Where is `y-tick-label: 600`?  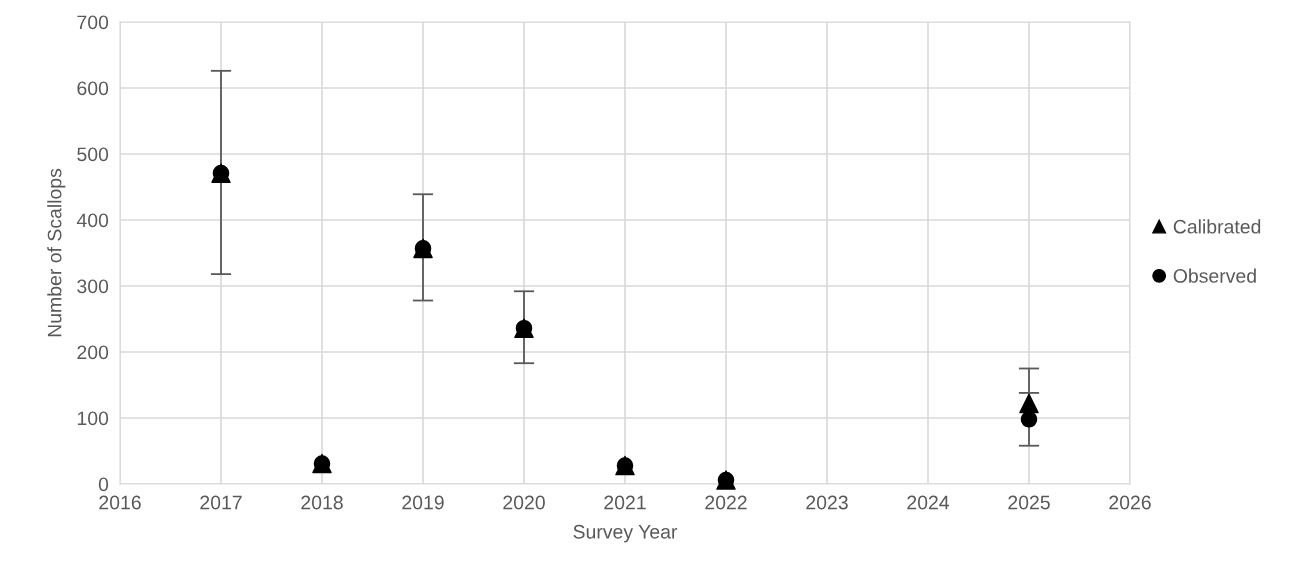 y-tick-label: 600 is located at coordinates (93, 88).